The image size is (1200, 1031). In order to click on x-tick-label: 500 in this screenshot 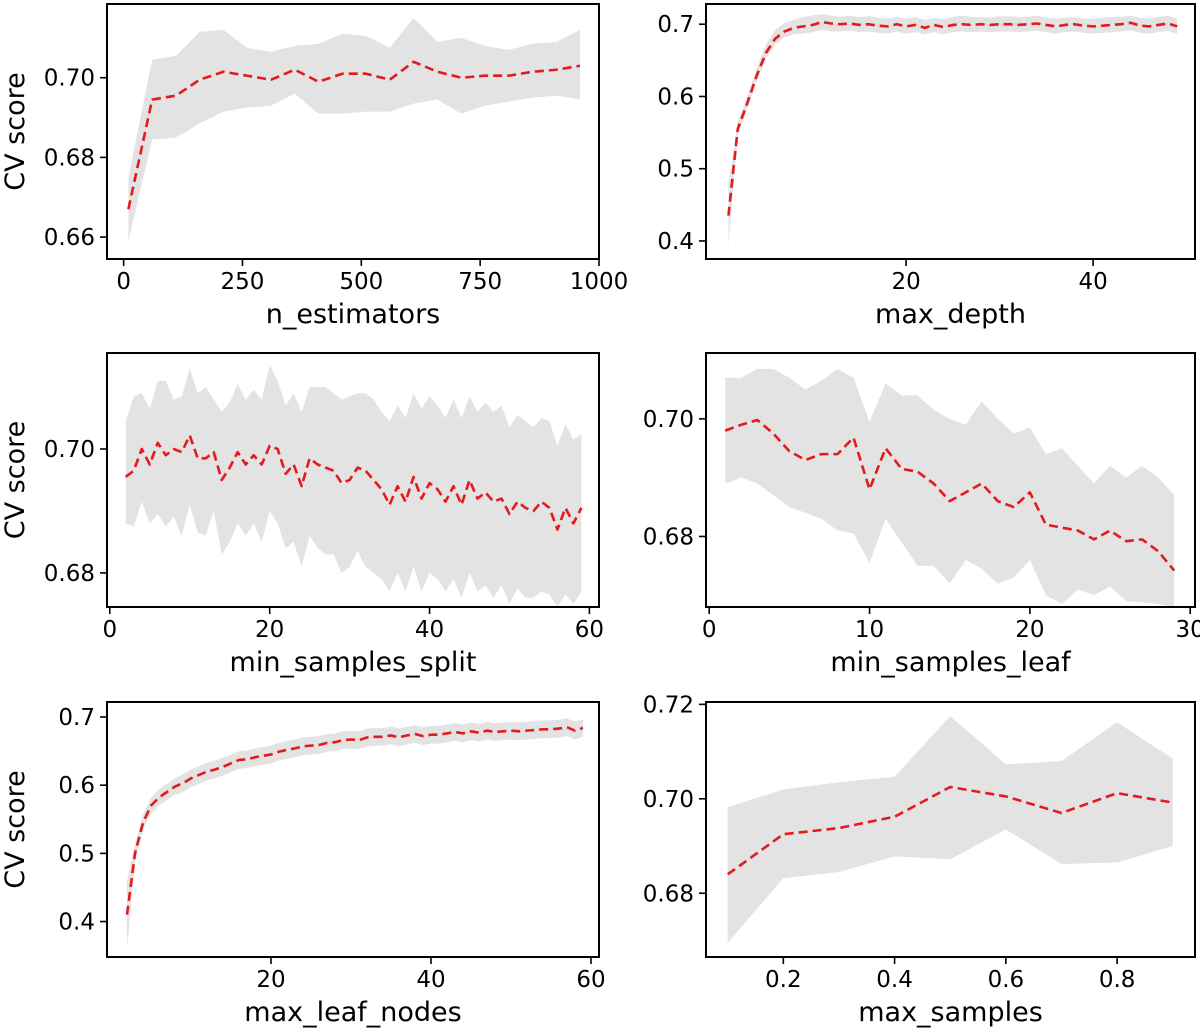, I will do `click(361, 282)`.